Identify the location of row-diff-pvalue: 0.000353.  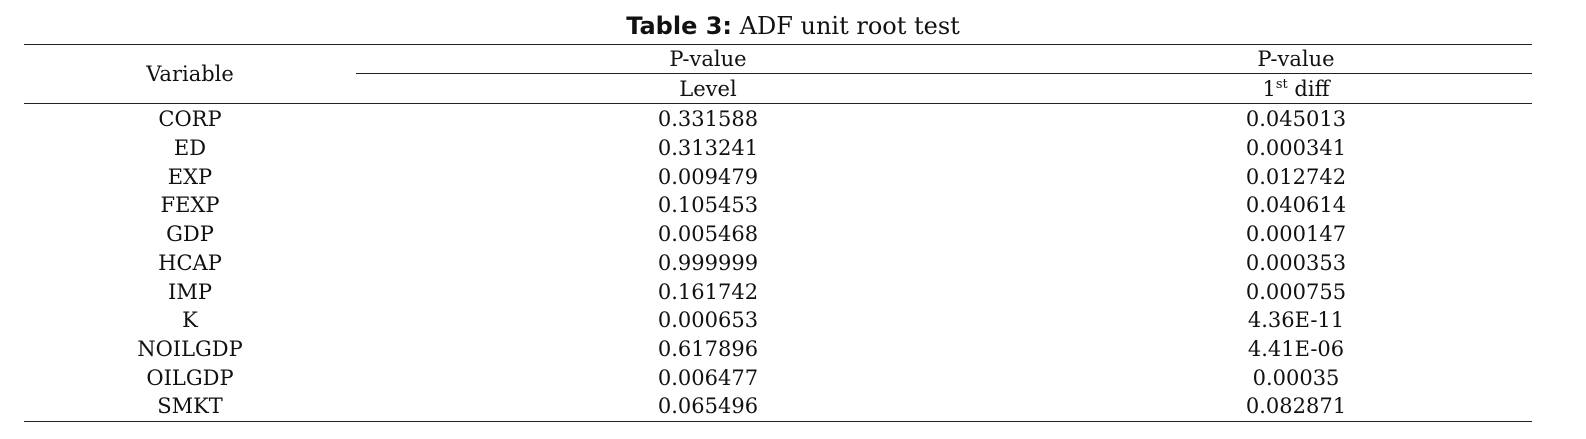
(1296, 263).